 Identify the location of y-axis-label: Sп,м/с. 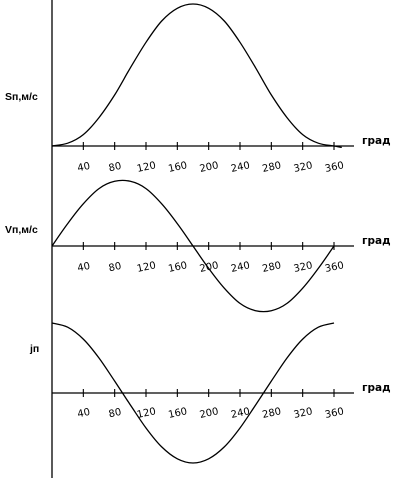
(21, 97).